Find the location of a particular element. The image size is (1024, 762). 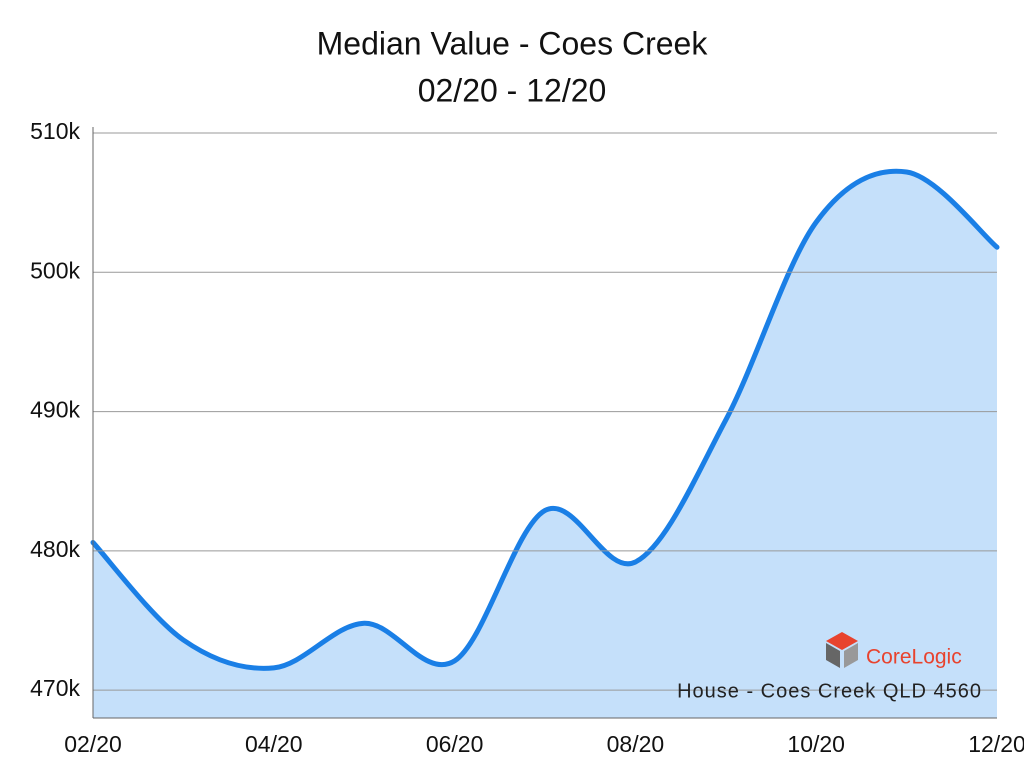

logo-text: CoreLogic is located at coordinates (914, 657).